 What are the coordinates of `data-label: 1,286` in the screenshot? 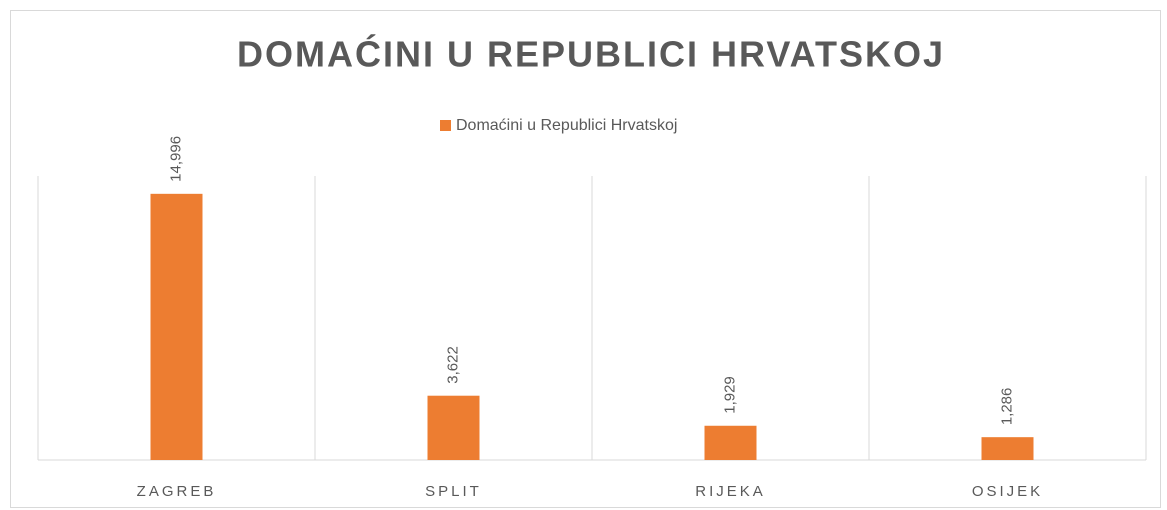 It's located at (1006, 407).